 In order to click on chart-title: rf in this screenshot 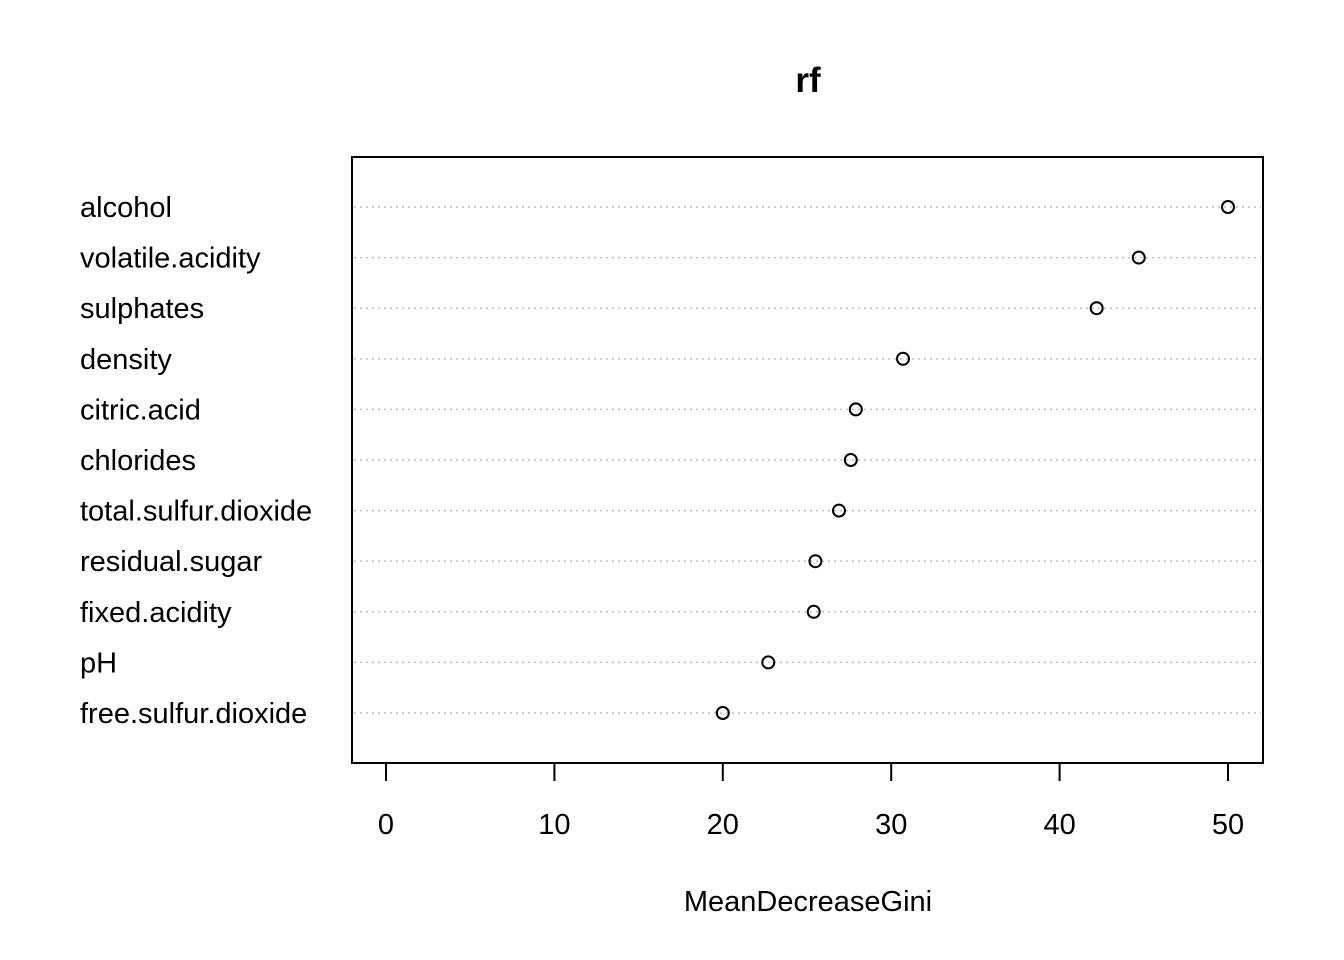, I will do `click(808, 80)`.